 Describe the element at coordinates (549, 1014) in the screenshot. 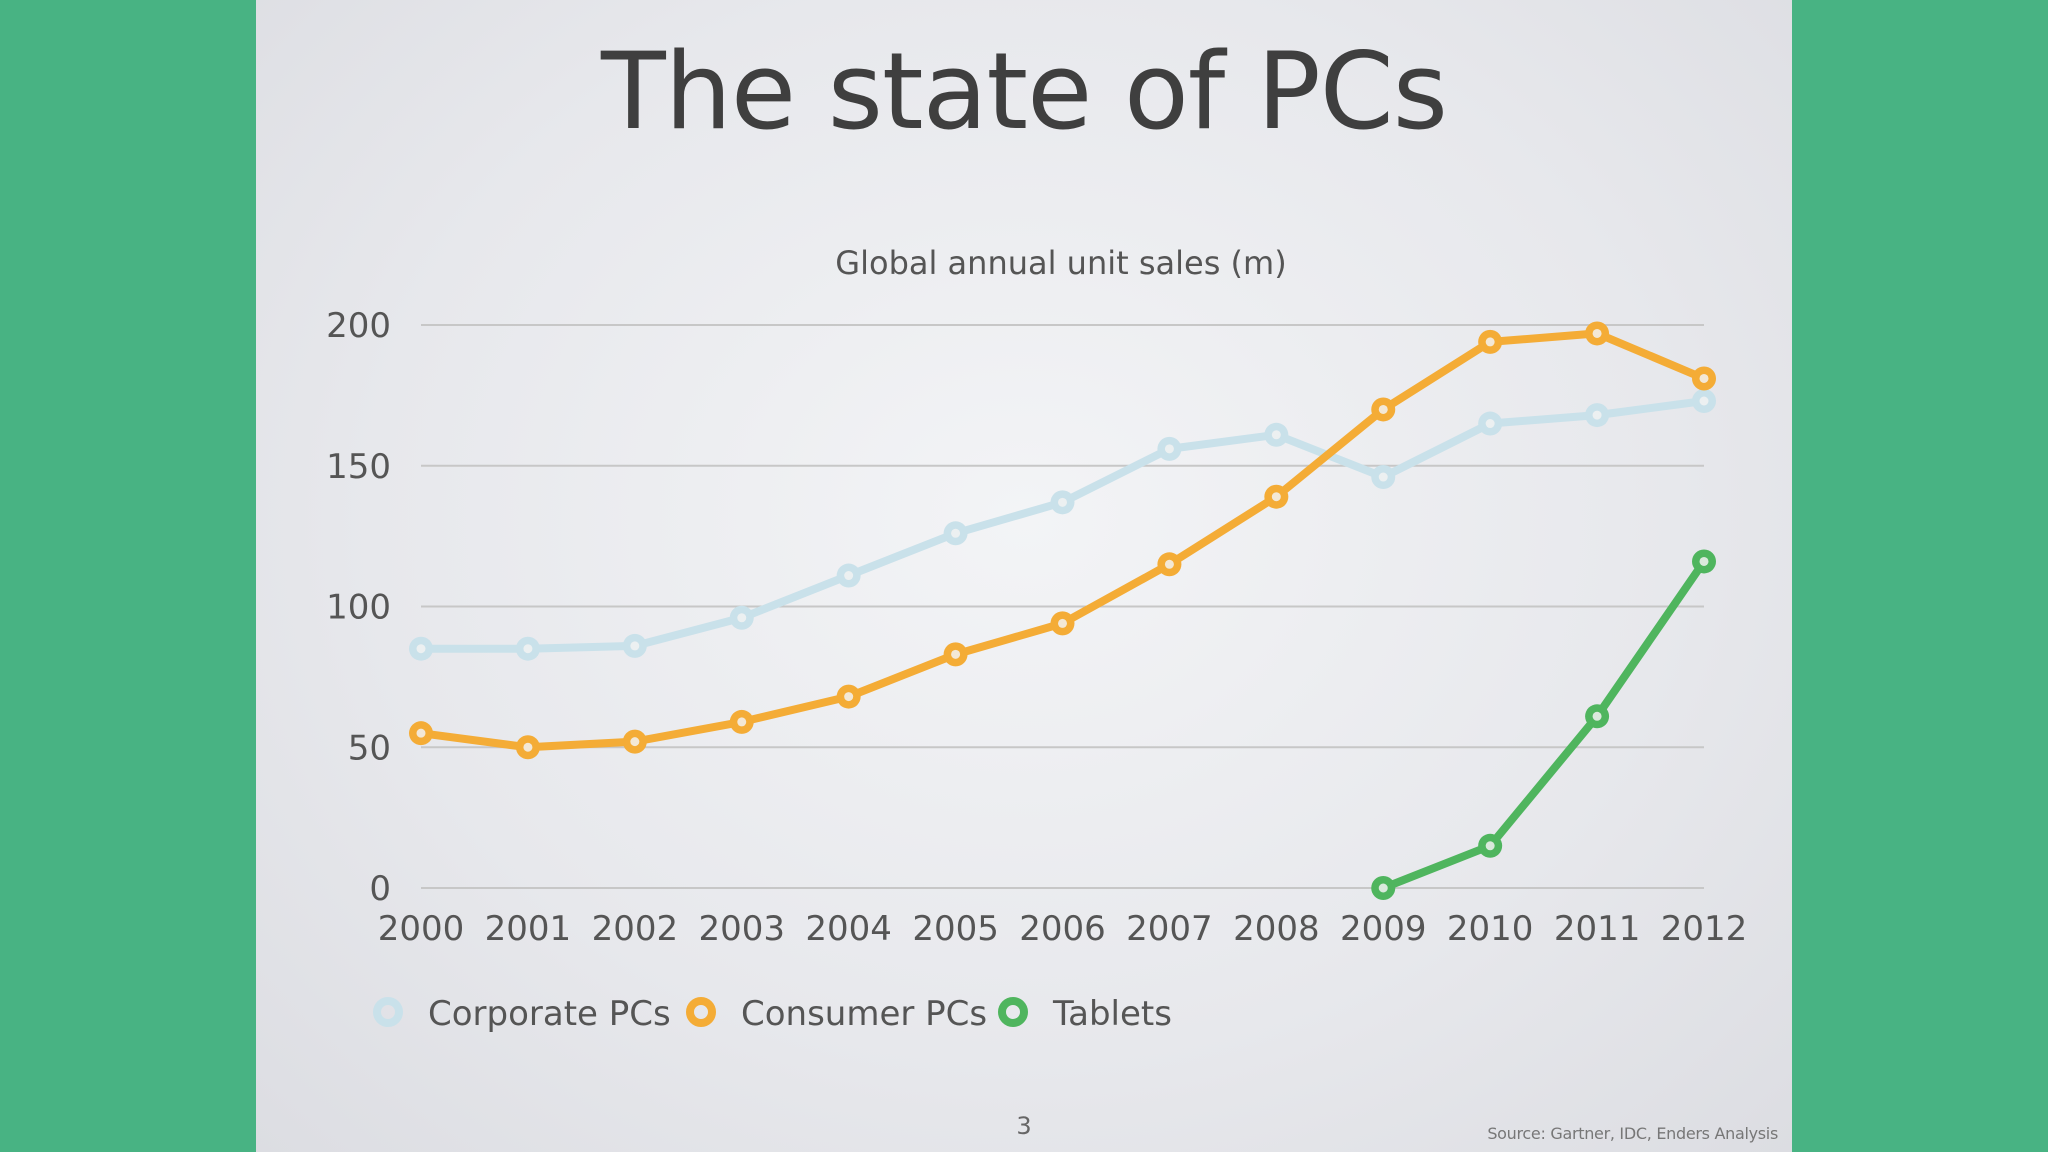

I see `legend-label: Corporate PCs` at that location.